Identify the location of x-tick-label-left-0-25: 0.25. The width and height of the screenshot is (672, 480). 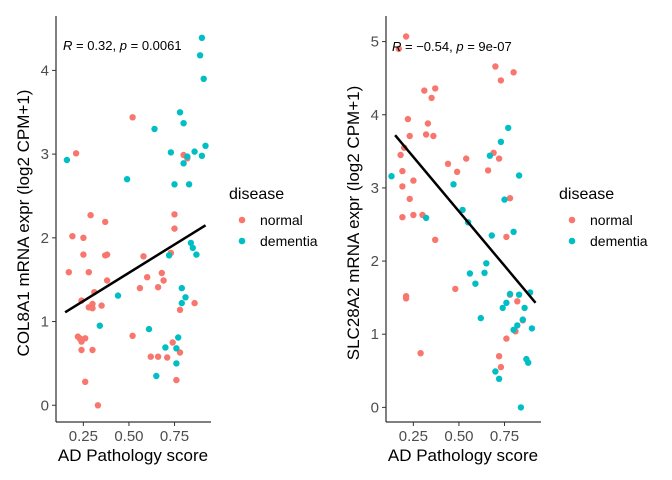
(83, 436).